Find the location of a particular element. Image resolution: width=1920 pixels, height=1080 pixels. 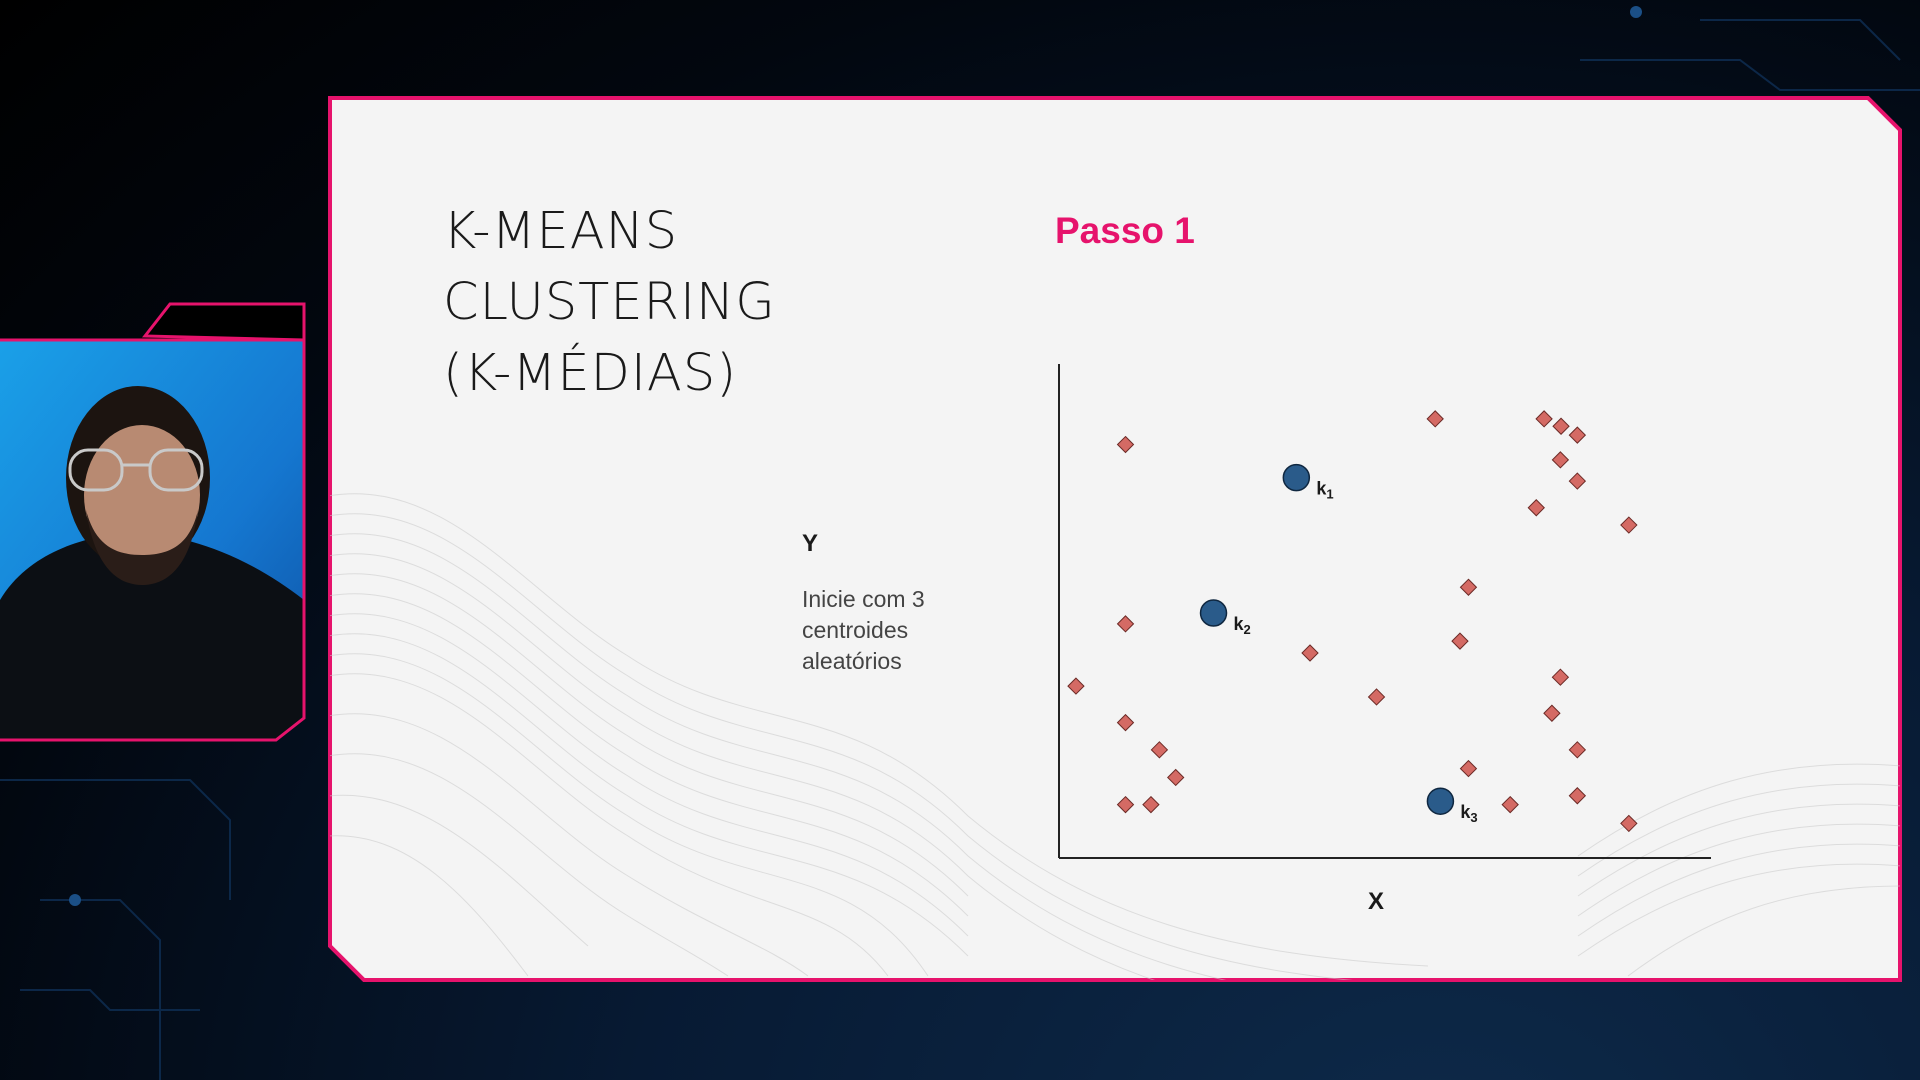

step-label: Passo 1 is located at coordinates (1125, 230).